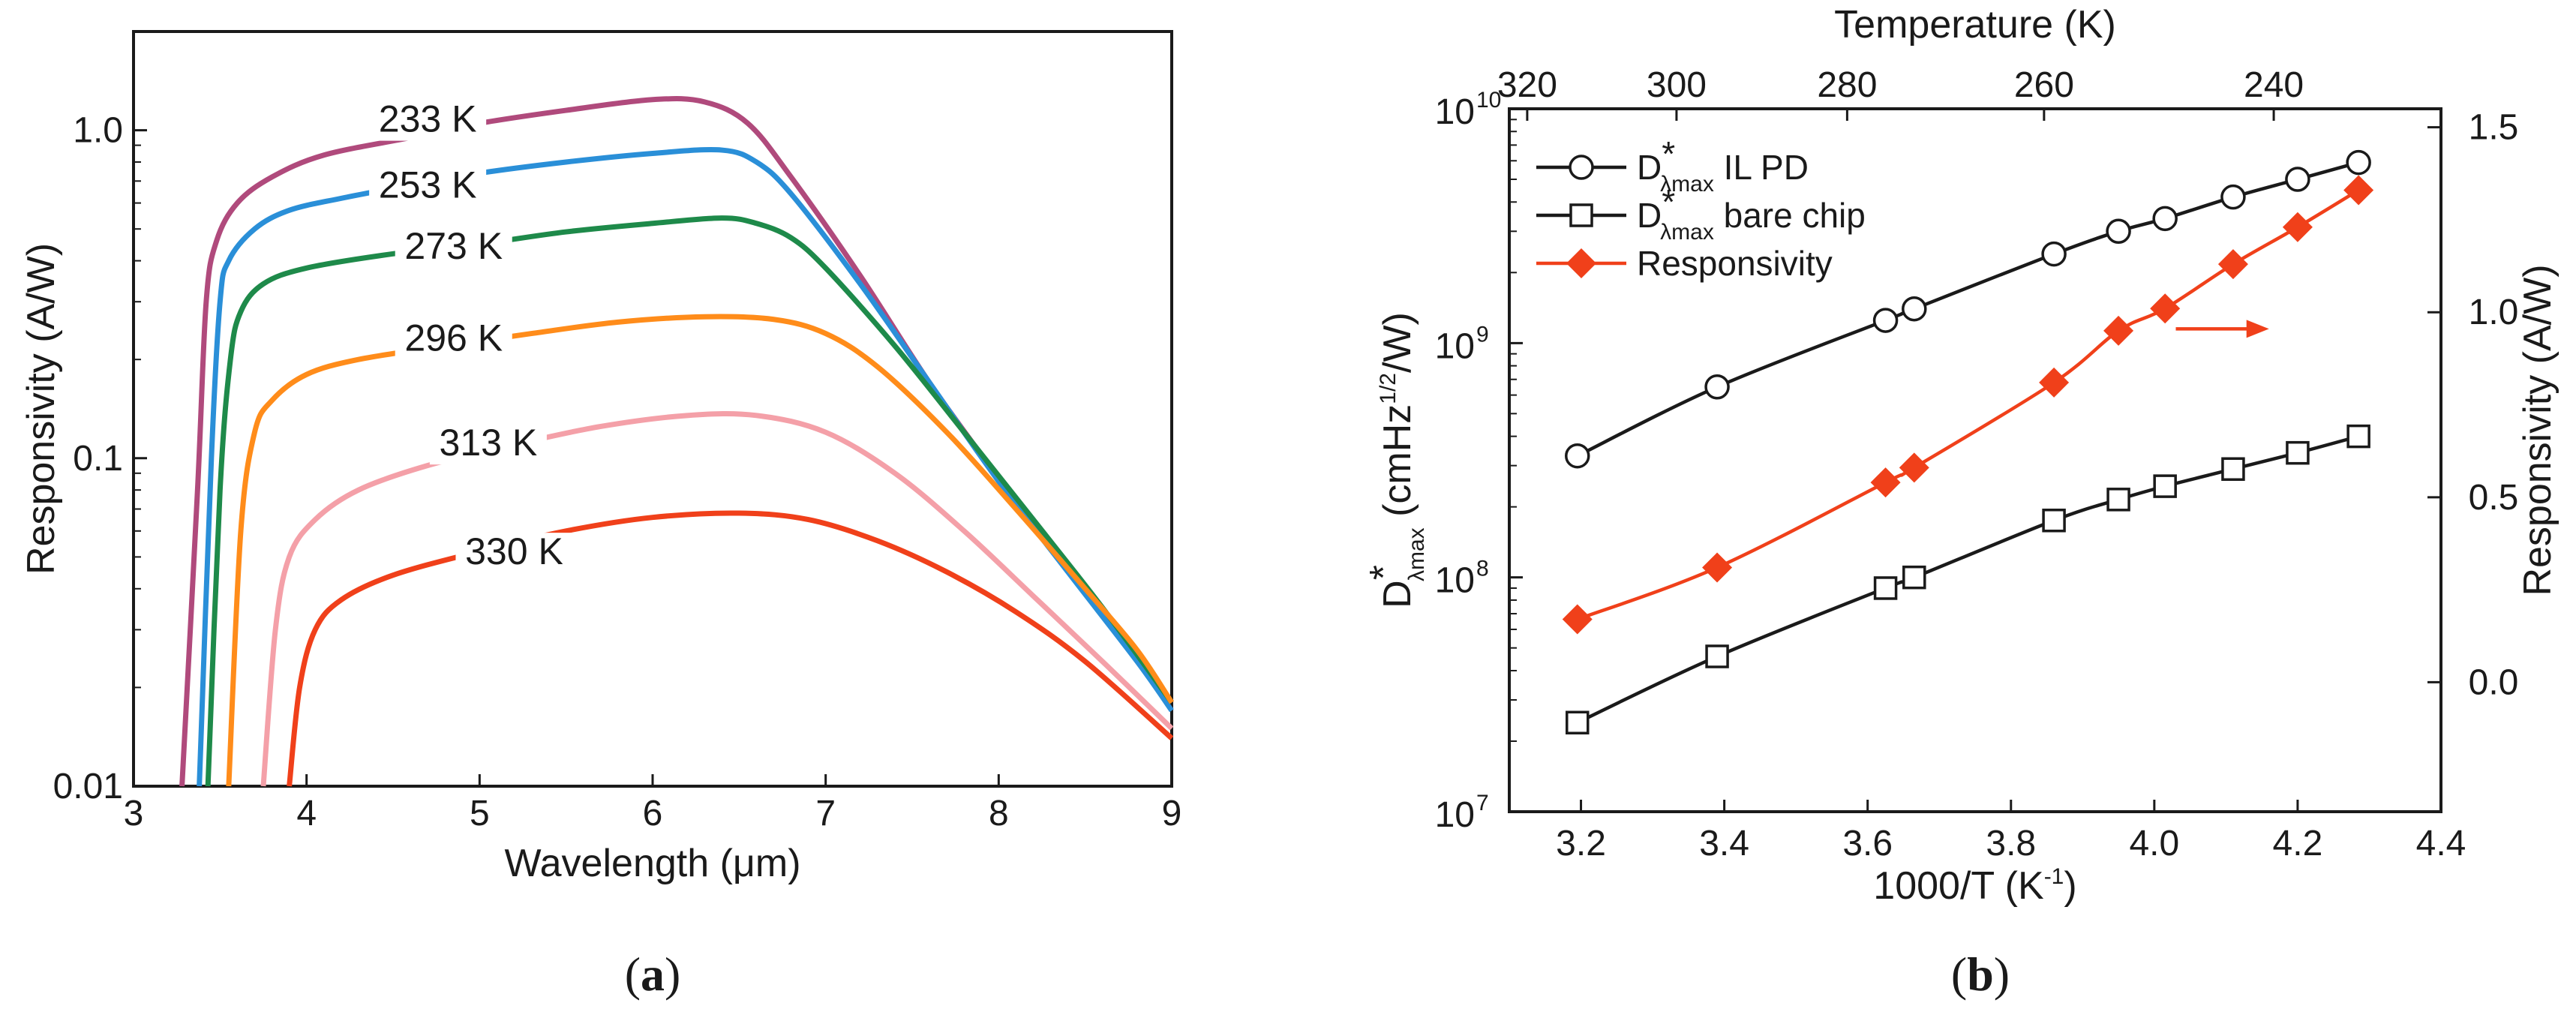 Image resolution: width=2576 pixels, height=1021 pixels. I want to click on chart-b-legend-d: D, so click(1649, 215).